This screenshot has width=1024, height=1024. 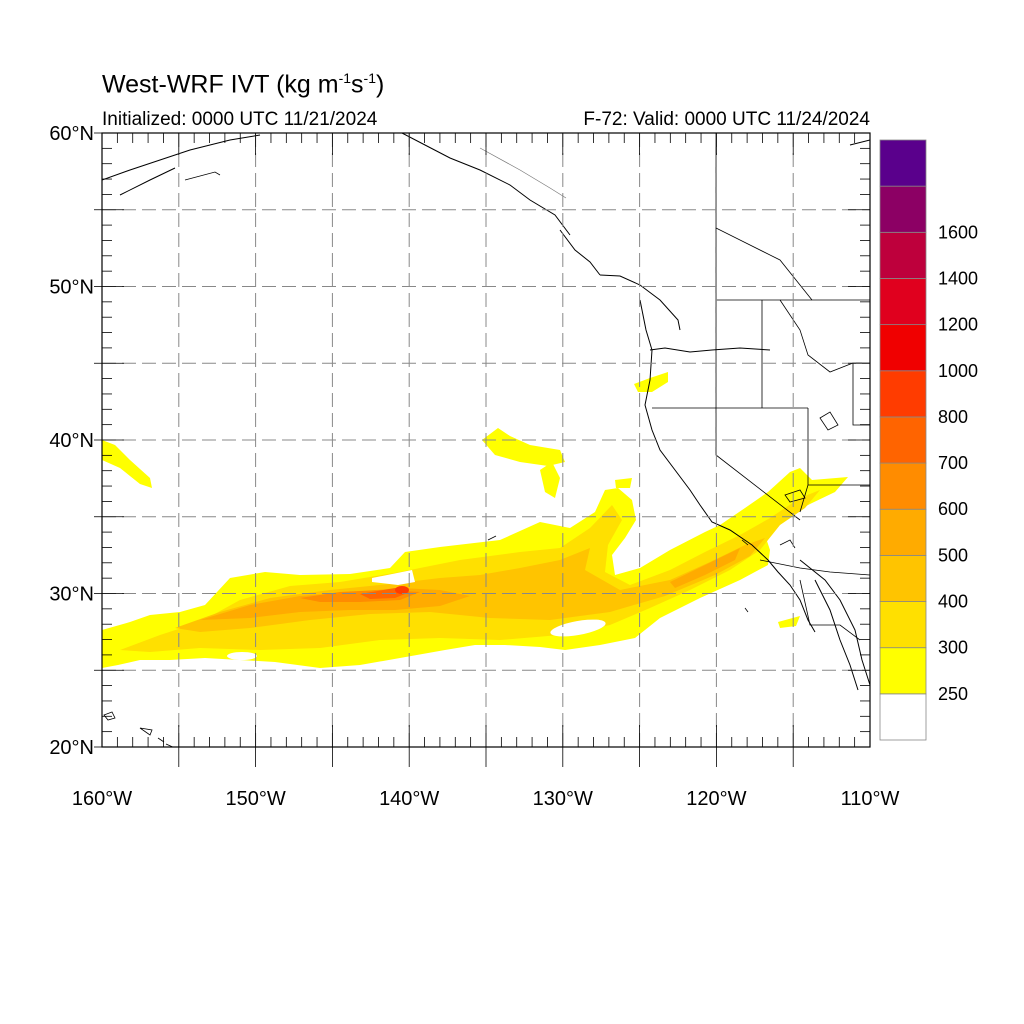 I want to click on colorbar-label: 1600, so click(x=958, y=232).